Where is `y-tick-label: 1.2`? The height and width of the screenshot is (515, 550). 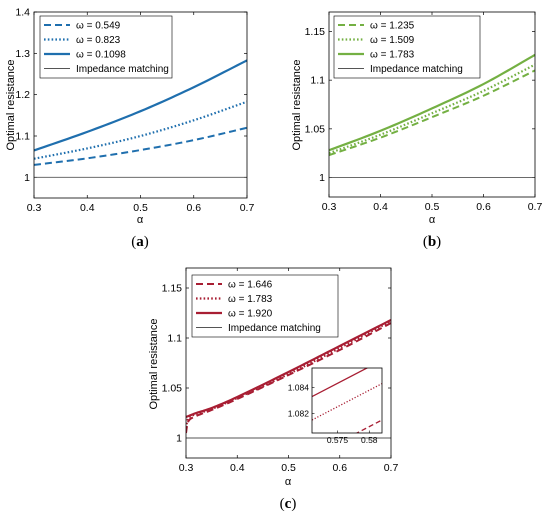
y-tick-label: 1.2 is located at coordinates (22, 95).